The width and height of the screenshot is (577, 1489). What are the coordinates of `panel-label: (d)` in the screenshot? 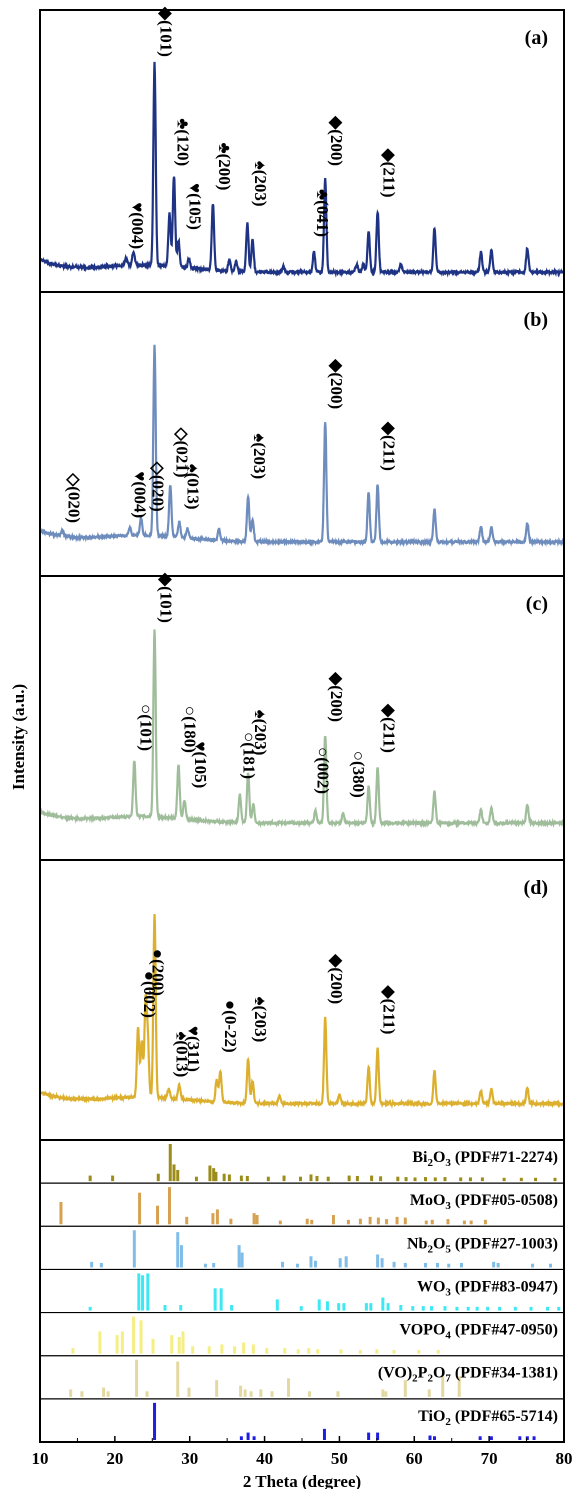 It's located at (536, 888).